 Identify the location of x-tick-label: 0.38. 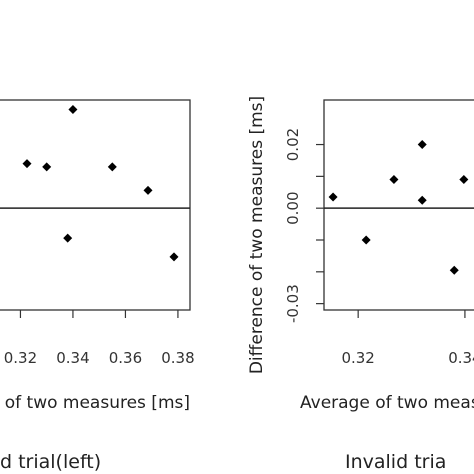
(177, 358).